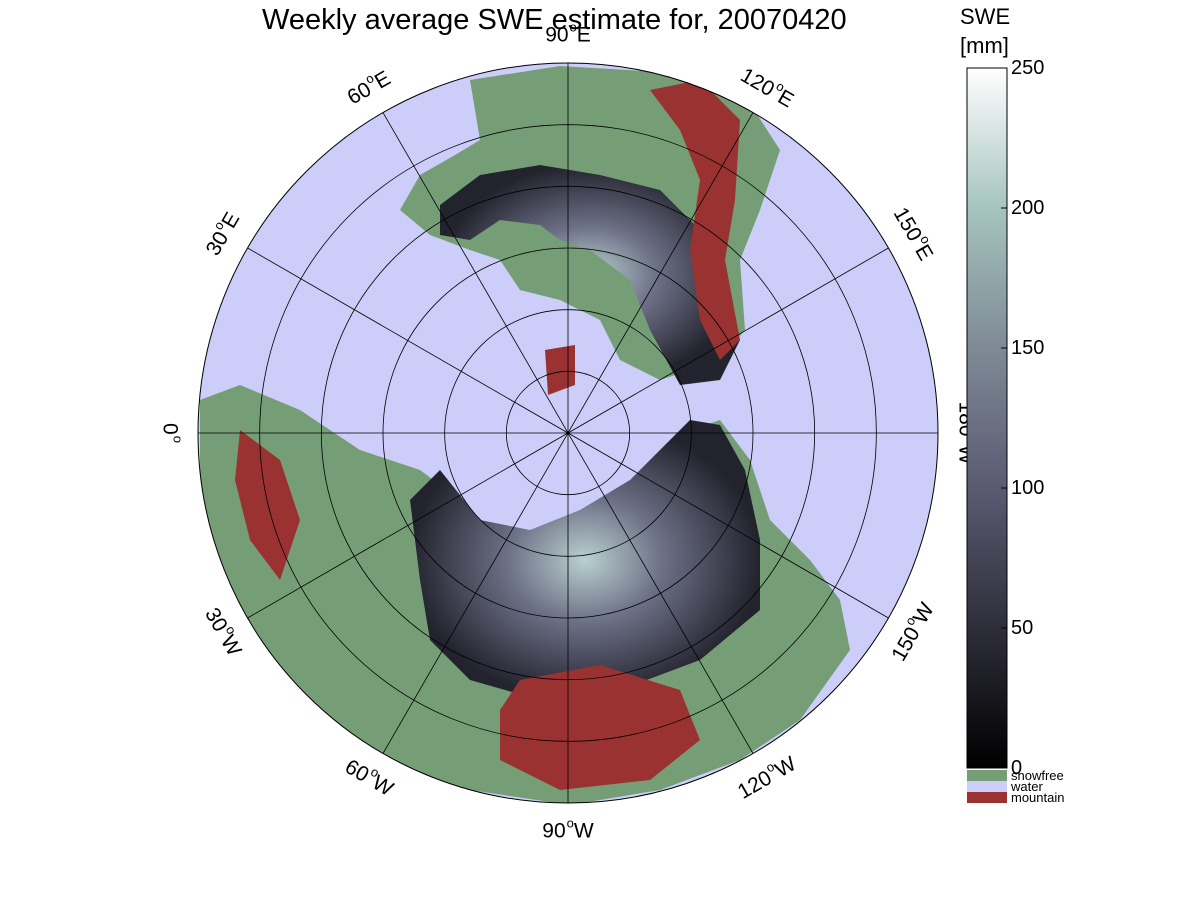 The image size is (1201, 901). What do you see at coordinates (1027, 786) in the screenshot?
I see `colorbar-category-label: water` at bounding box center [1027, 786].